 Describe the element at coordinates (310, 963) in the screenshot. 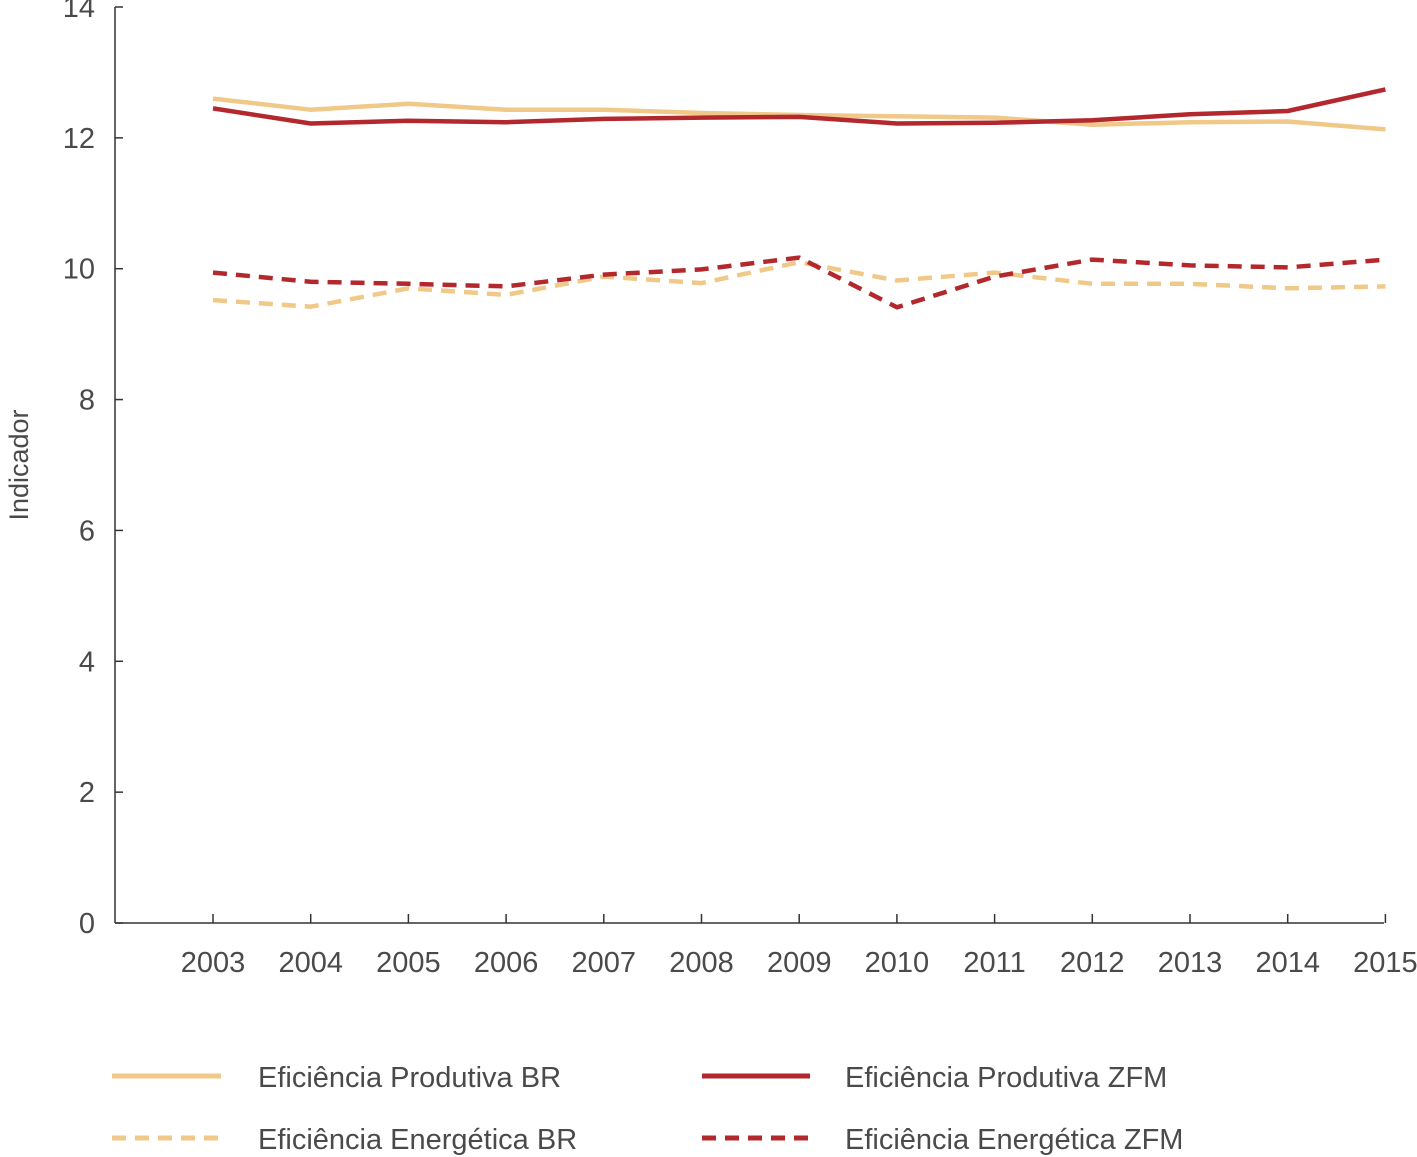

I see `x-tick-label: 2004` at that location.